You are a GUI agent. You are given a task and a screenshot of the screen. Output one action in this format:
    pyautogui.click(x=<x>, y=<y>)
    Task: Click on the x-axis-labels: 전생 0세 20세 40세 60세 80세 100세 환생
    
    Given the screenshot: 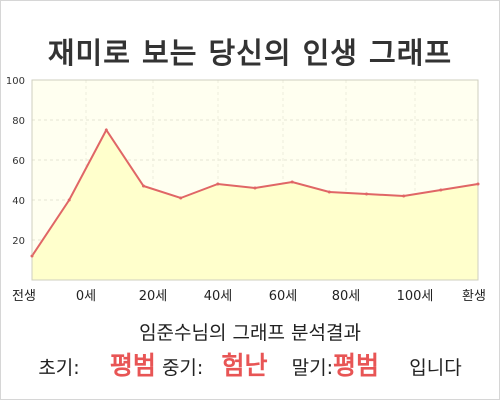 What is the action you would take?
    pyautogui.click(x=249, y=296)
    